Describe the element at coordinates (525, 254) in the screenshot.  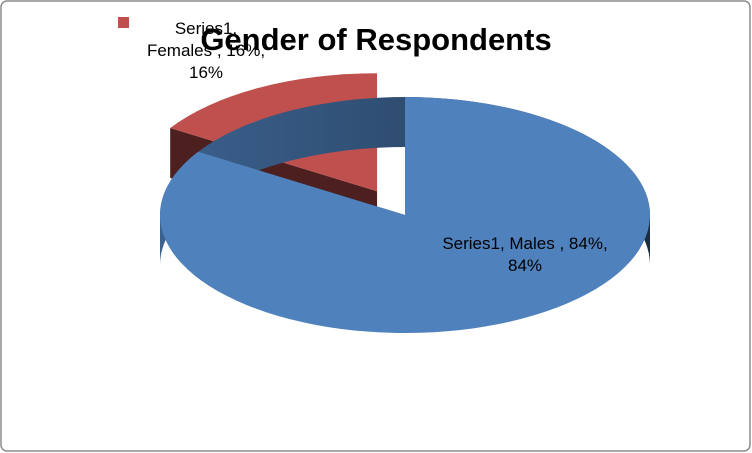
I see `data-label: Series1, Males , 84%, 84%` at that location.